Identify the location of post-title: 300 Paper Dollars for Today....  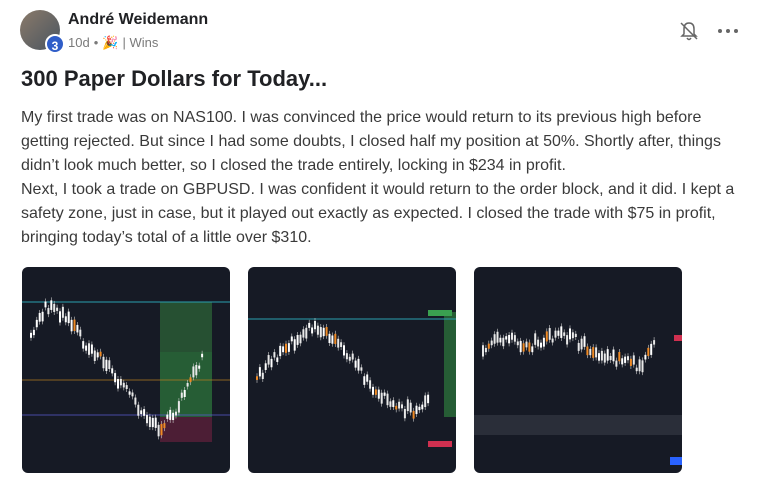
(174, 78).